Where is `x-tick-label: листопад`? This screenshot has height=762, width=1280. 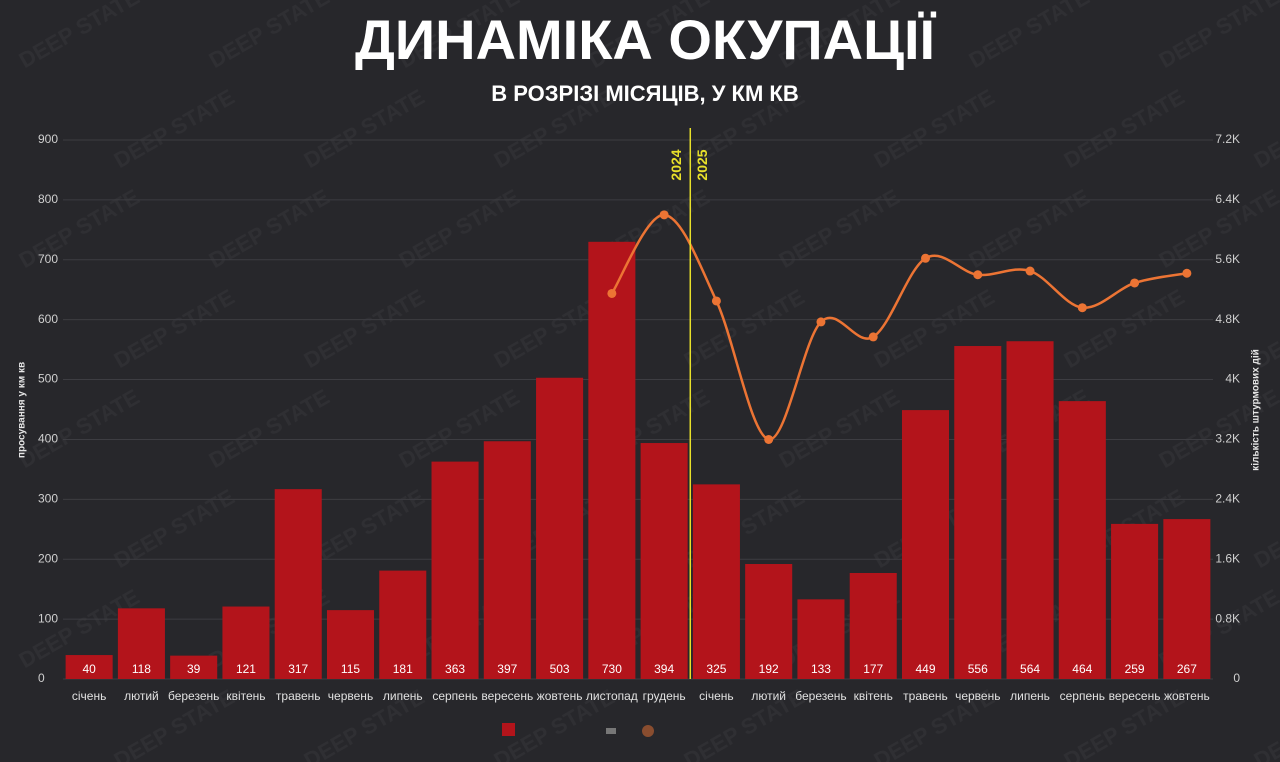
x-tick-label: листопад is located at coordinates (612, 696).